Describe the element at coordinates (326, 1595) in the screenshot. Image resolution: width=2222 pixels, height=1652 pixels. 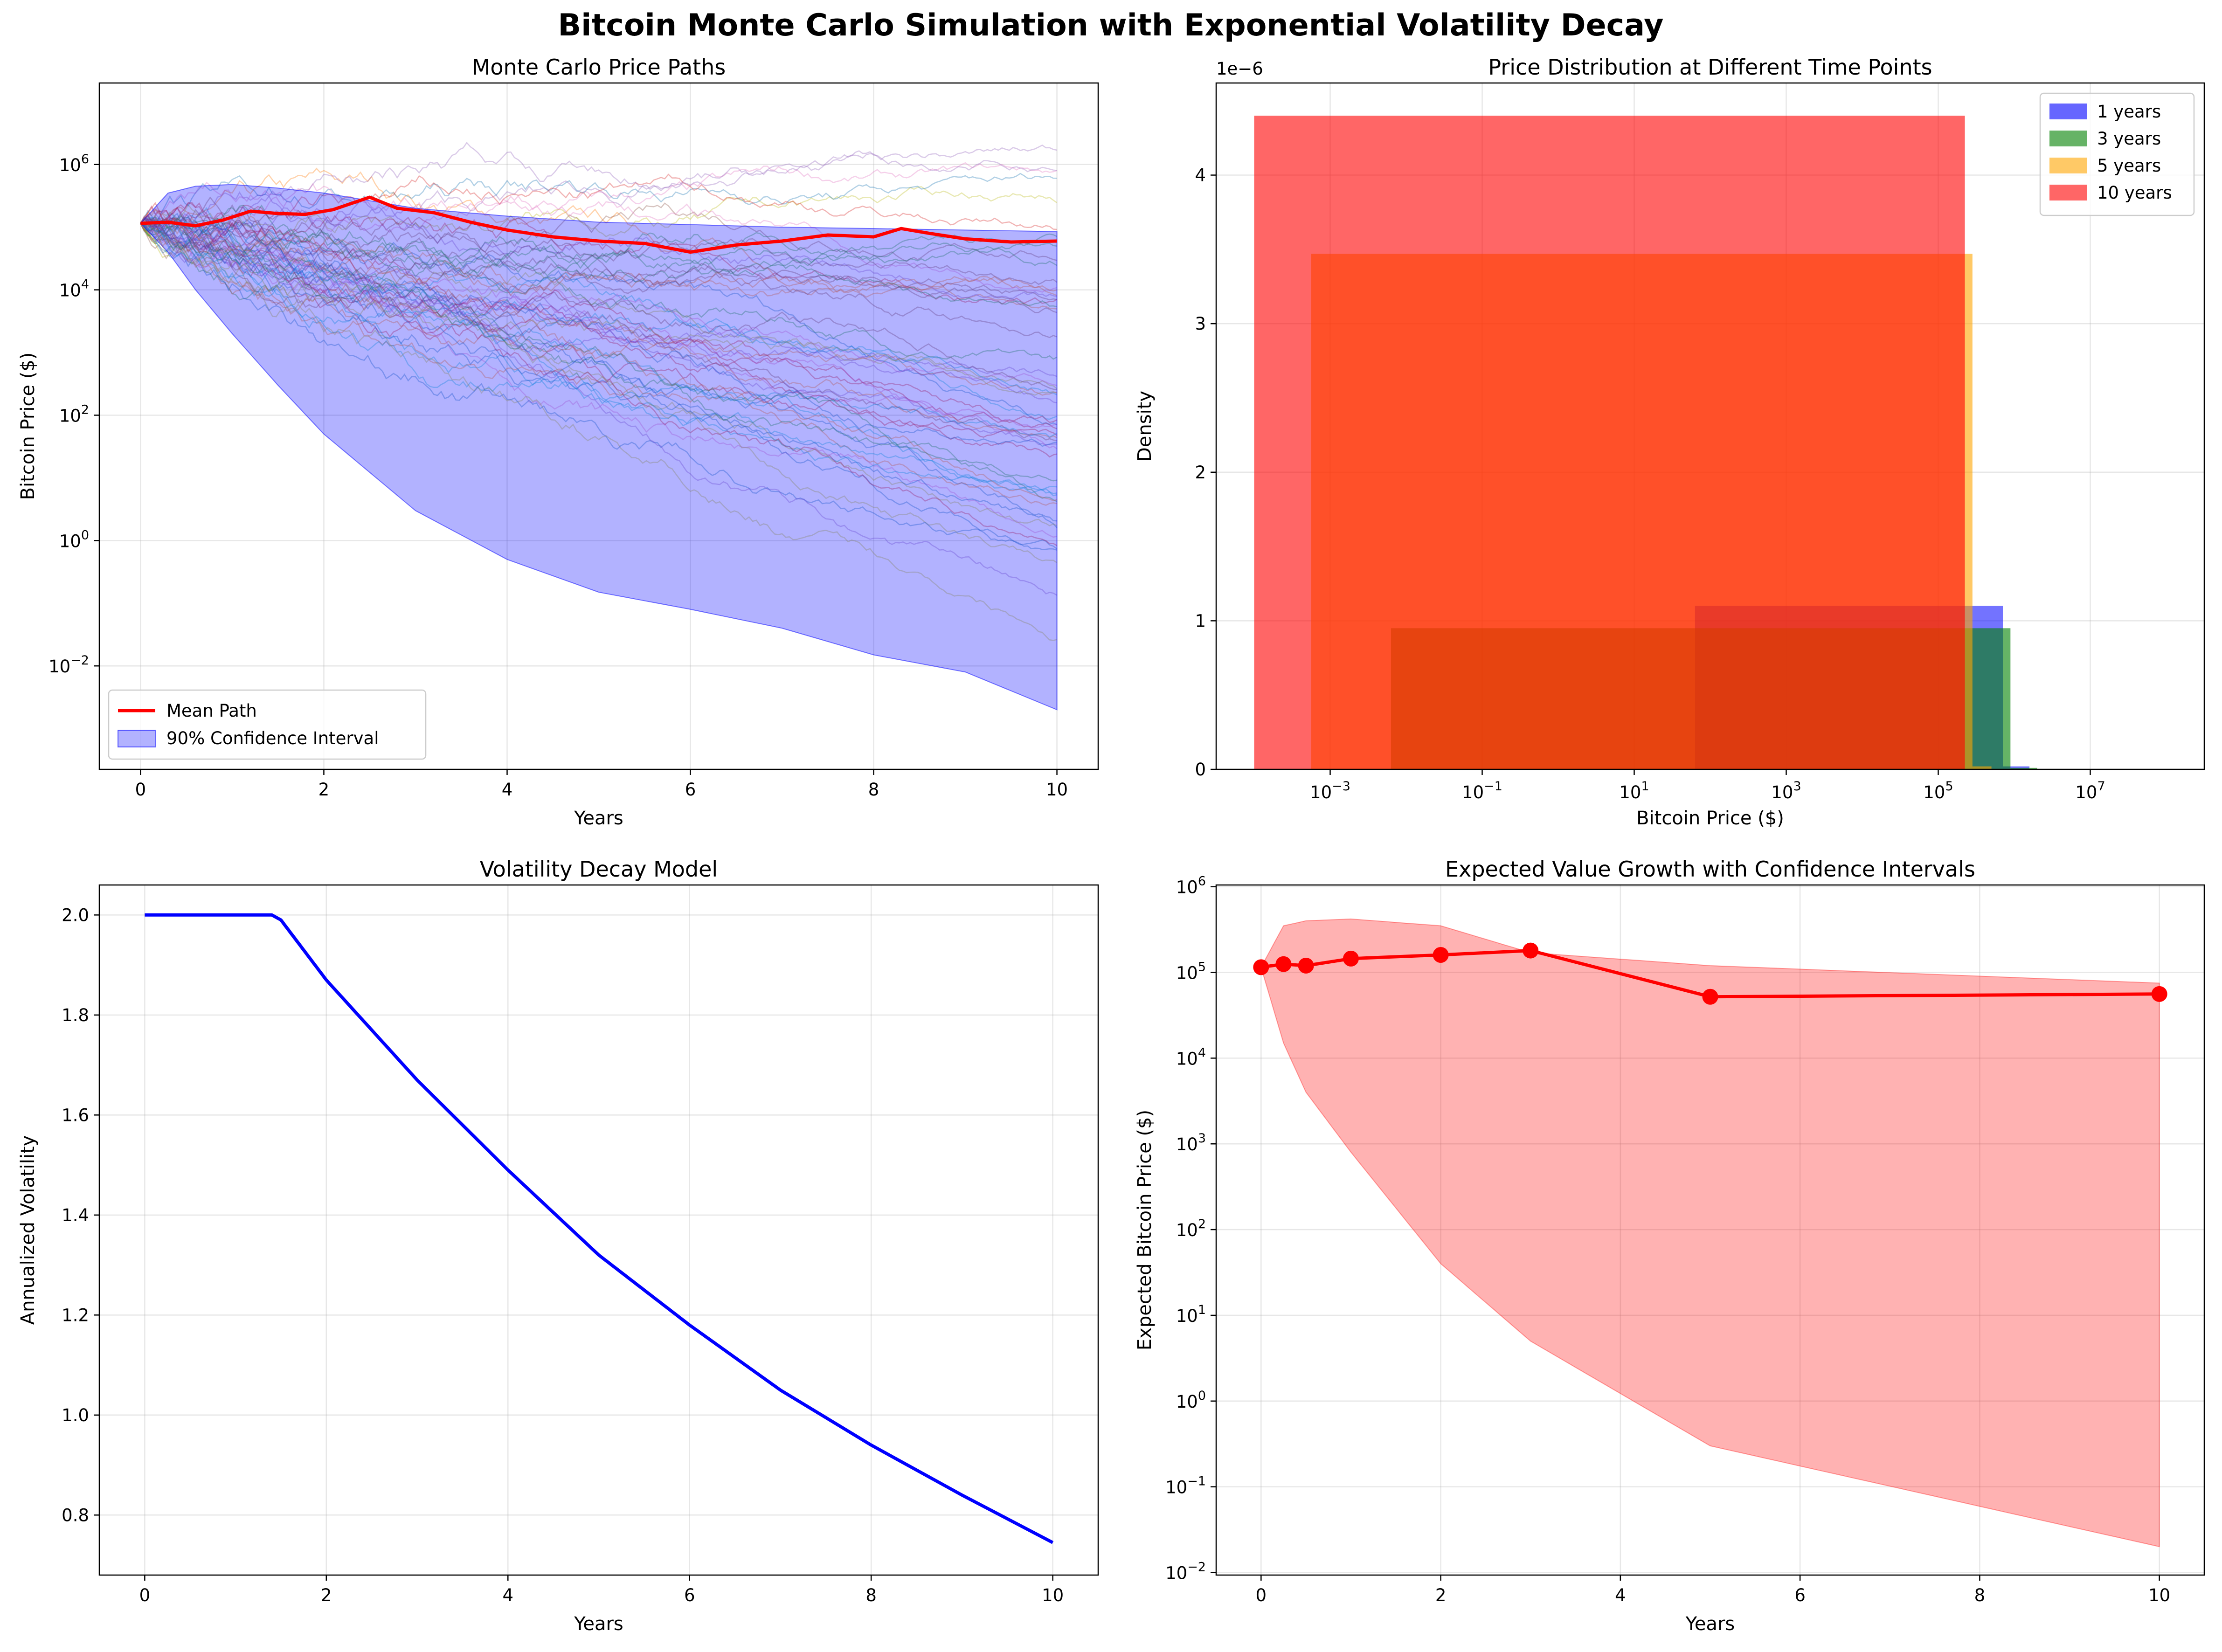
I see `vol-xtick-label: 2` at that location.